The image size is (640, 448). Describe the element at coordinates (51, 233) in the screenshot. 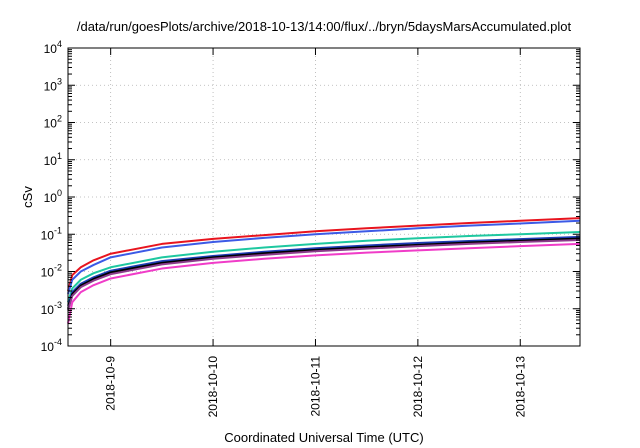

I see `y-tick-label: 10⁻¹` at that location.